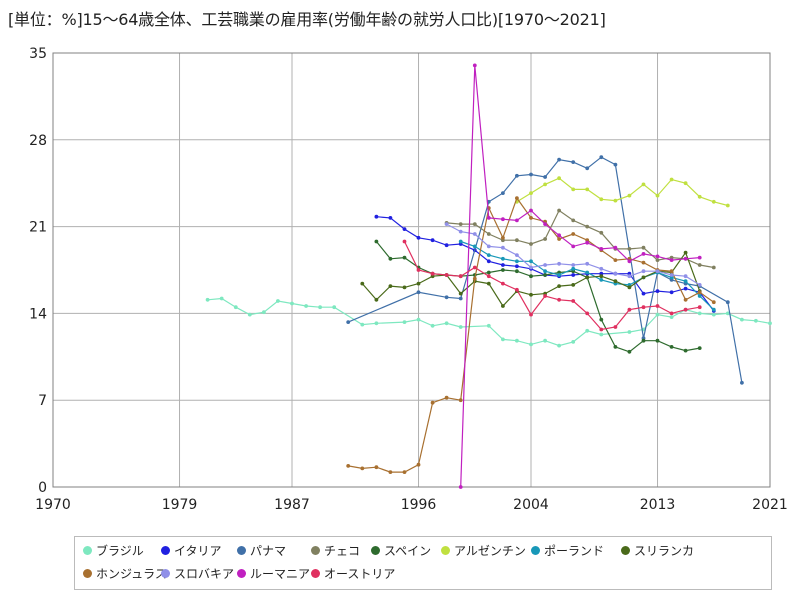 The height and width of the screenshot is (600, 800). Describe the element at coordinates (622, 192) in the screenshot. I see `series-line` at that location.